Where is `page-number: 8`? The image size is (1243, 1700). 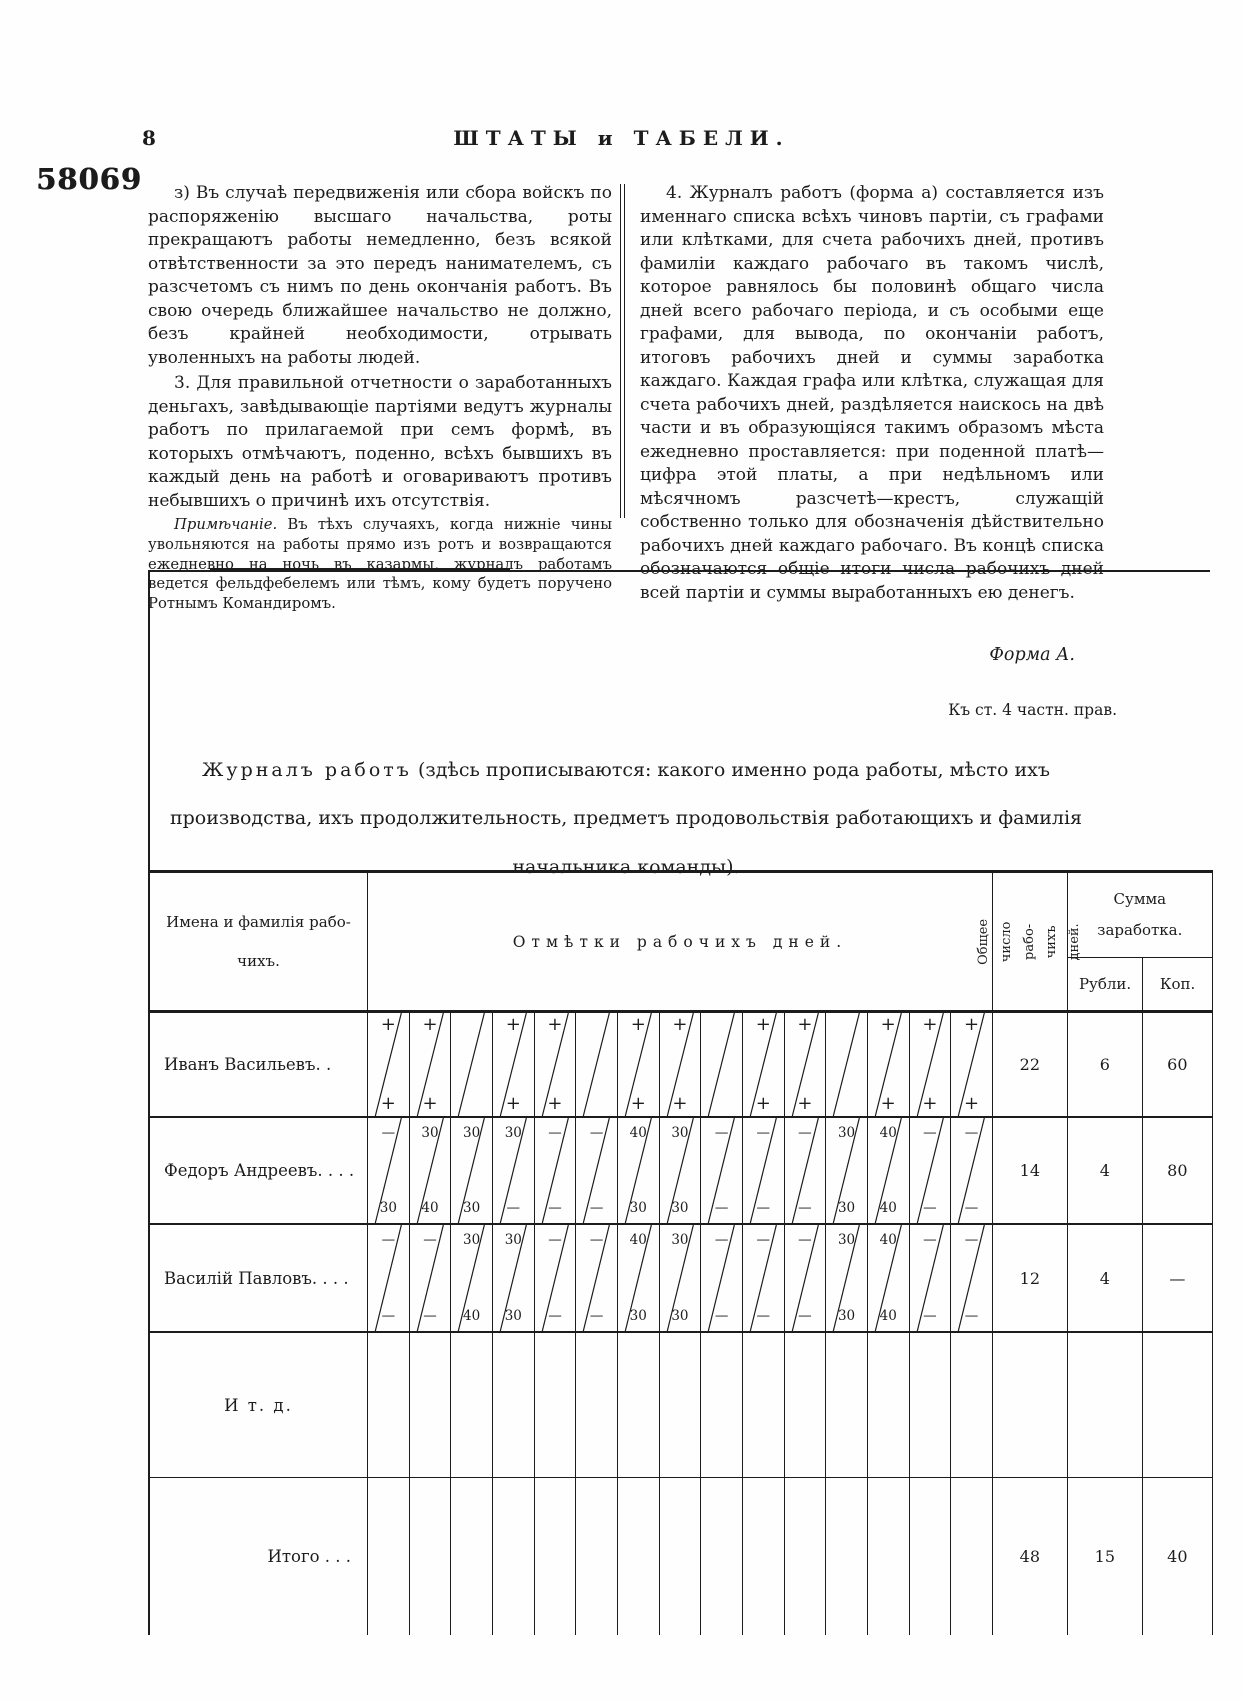 page-number: 8 is located at coordinates (149, 138).